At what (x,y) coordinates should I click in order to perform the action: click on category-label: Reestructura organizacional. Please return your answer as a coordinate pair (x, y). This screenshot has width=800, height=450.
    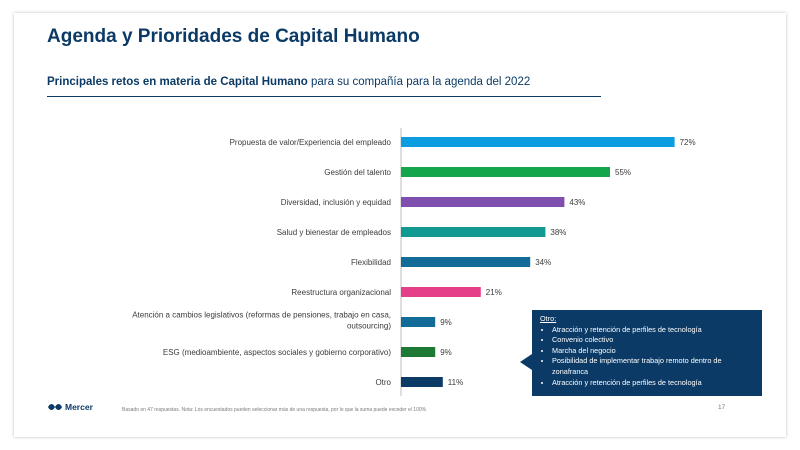
    Looking at the image, I should click on (341, 292).